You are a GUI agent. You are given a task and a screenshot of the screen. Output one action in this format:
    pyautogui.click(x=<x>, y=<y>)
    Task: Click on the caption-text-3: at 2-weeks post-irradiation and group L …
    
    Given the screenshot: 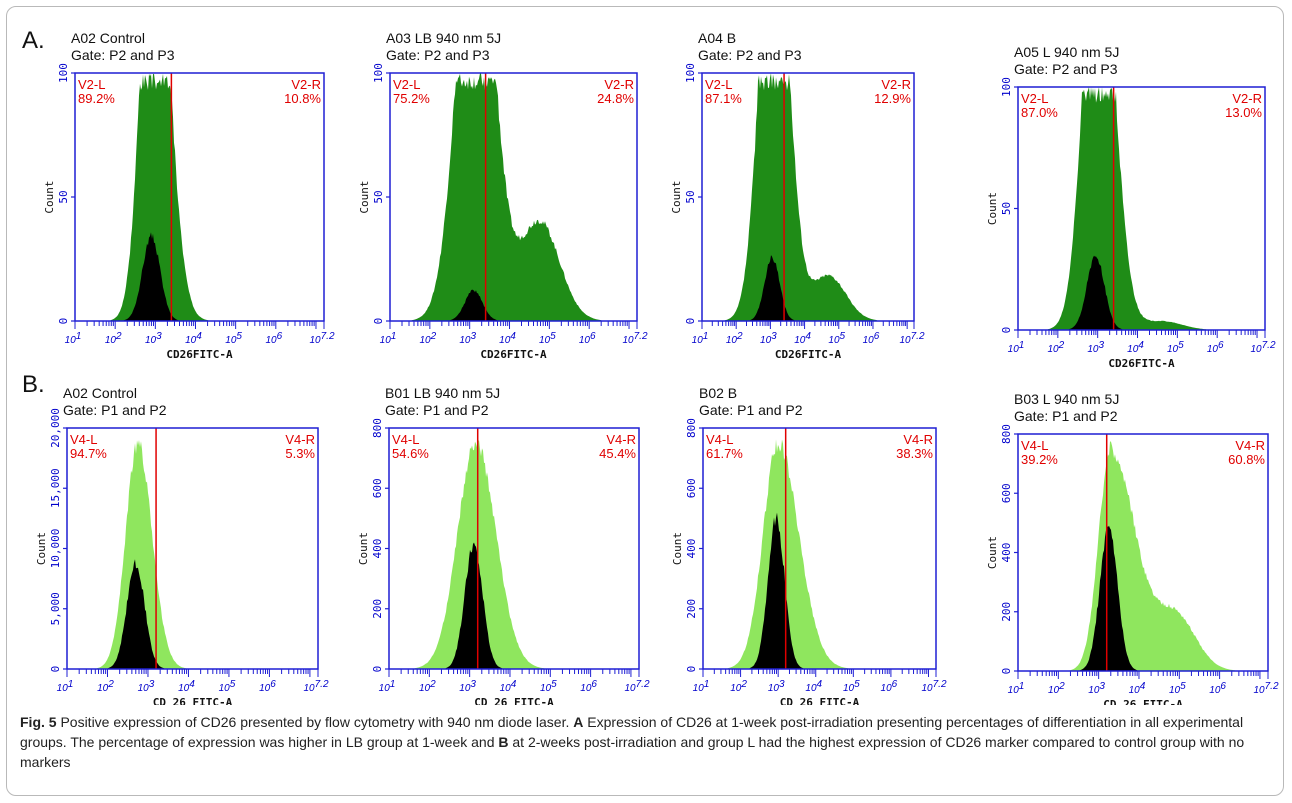 What is the action you would take?
    pyautogui.click(x=632, y=752)
    